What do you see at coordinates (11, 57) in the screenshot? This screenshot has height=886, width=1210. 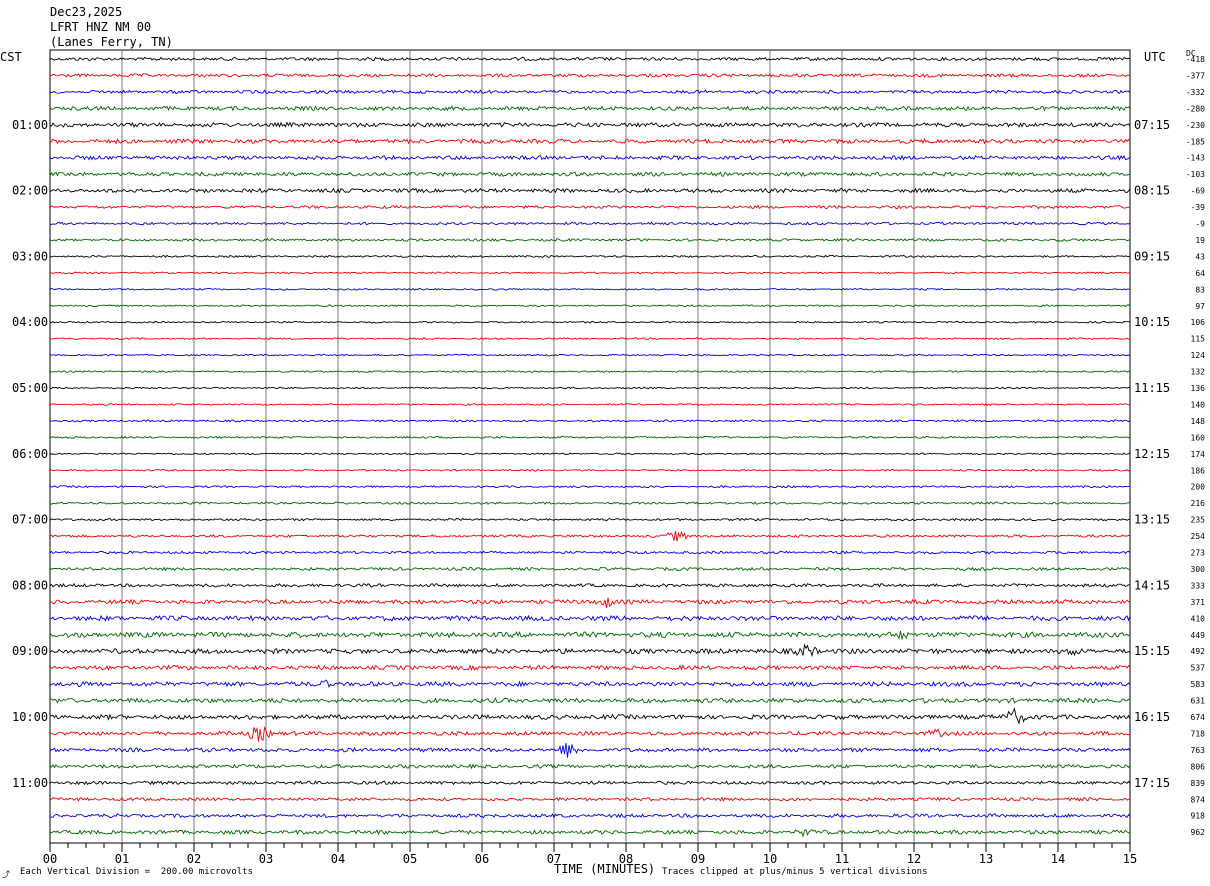 I see `left-zone-label: CST` at bounding box center [11, 57].